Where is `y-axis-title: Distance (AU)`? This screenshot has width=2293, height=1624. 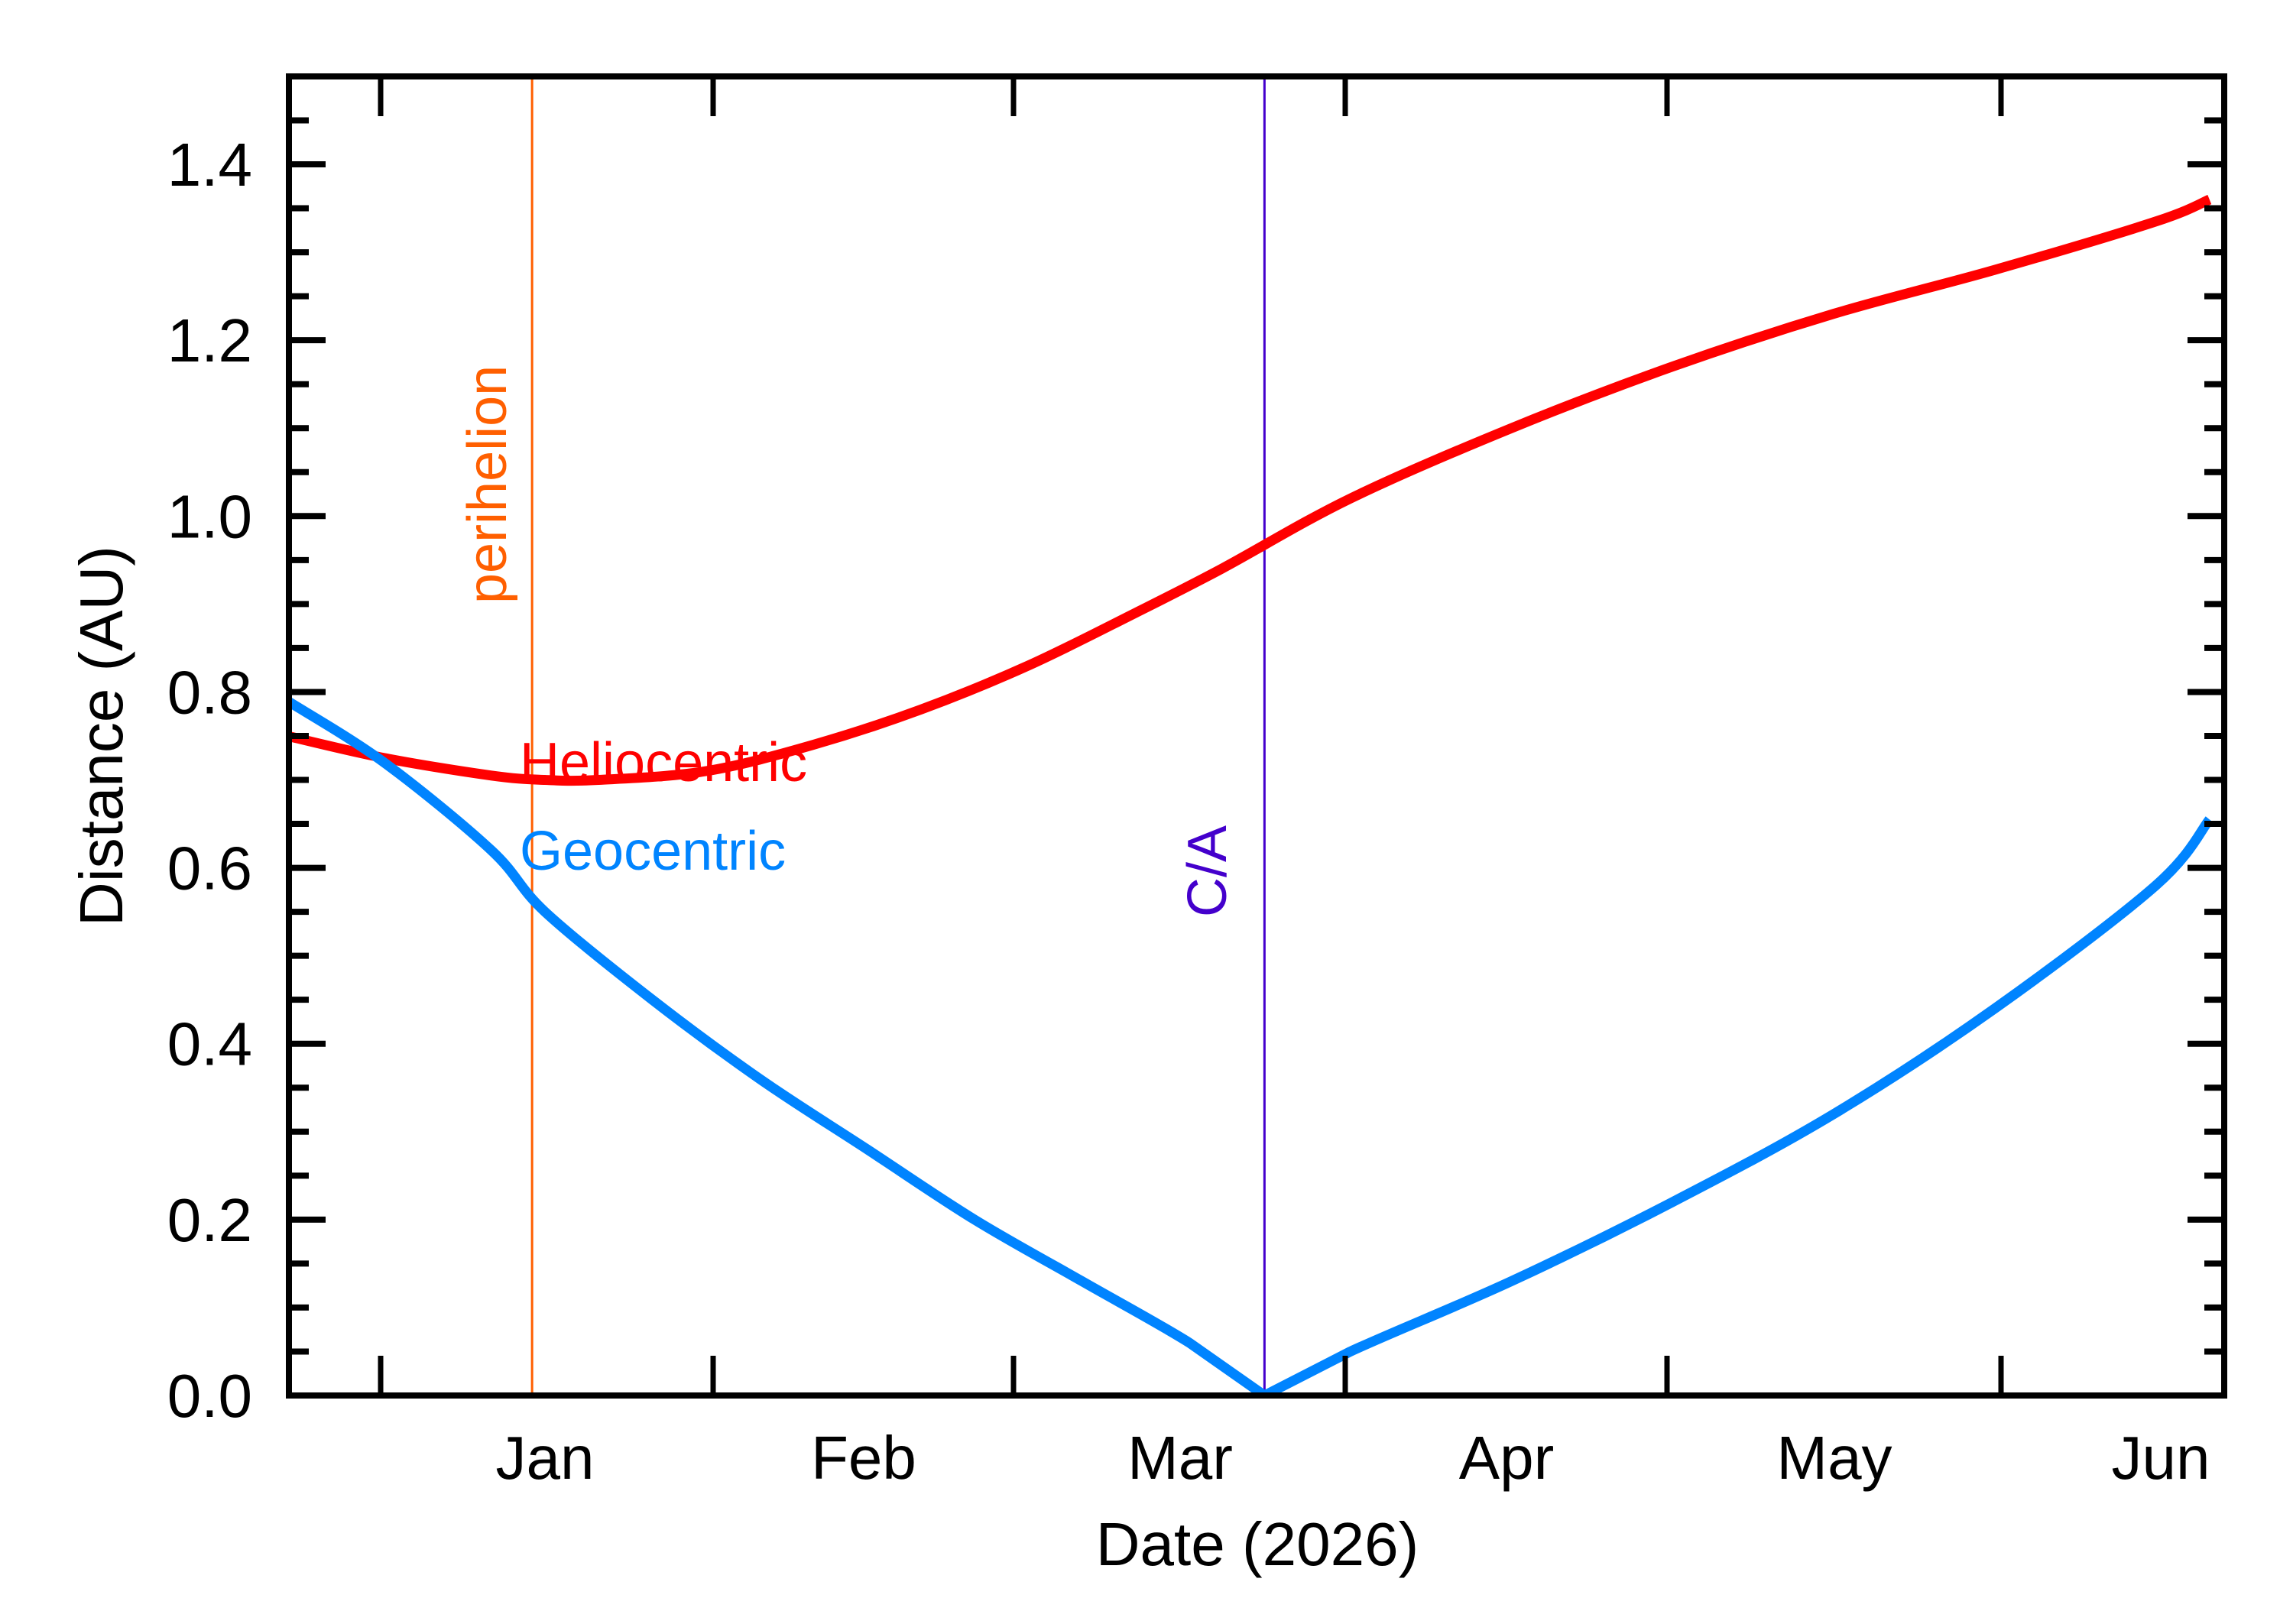
y-axis-title: Distance (AU) is located at coordinates (101, 736).